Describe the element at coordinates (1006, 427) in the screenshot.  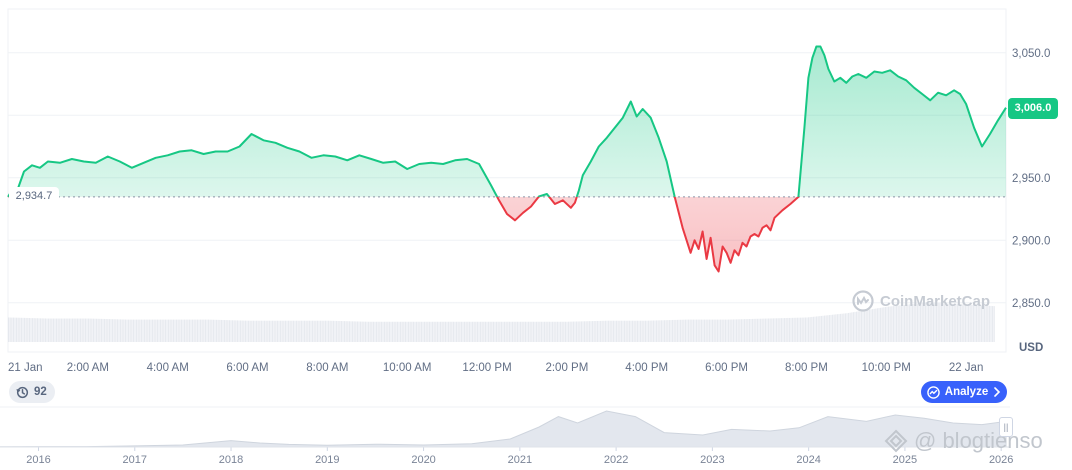
I see `range-slider-handle: ||` at that location.